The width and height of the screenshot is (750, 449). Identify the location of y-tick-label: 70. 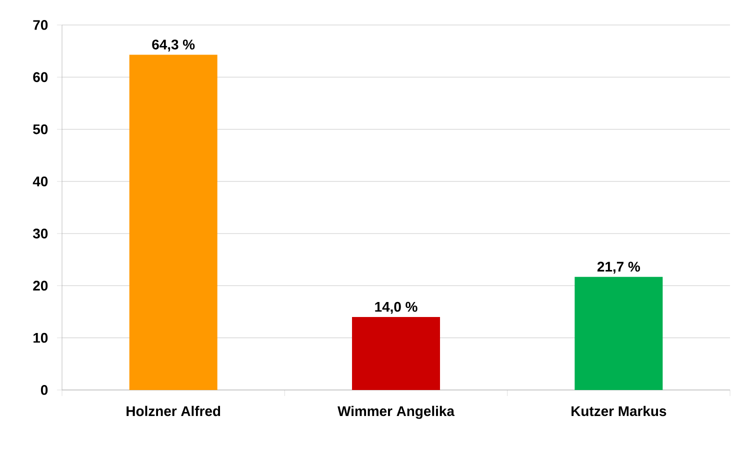
(40, 25).